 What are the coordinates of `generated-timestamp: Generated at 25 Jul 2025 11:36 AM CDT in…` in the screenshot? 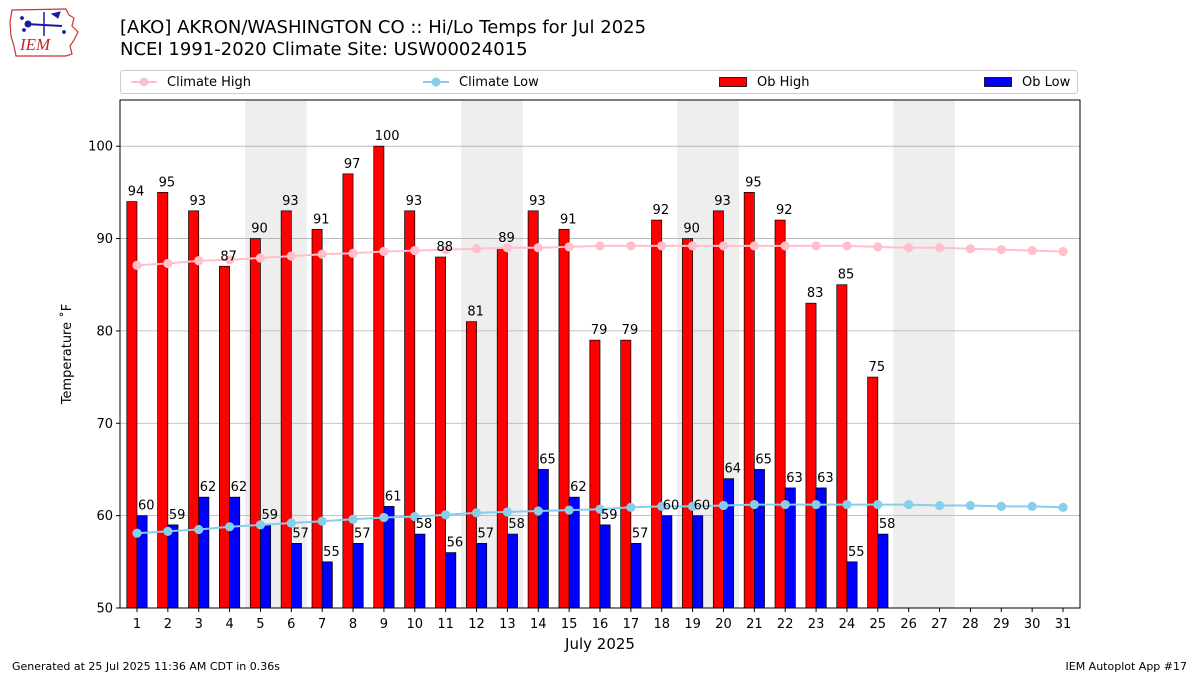 It's located at (146, 666).